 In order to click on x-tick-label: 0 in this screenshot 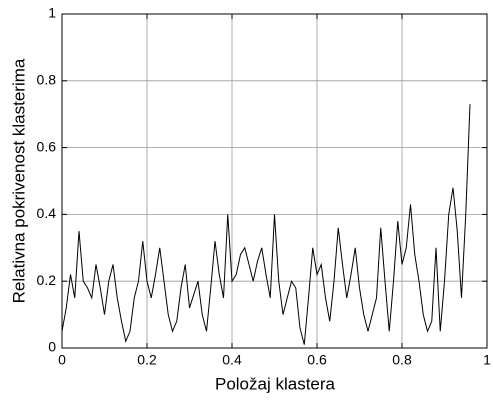, I will do `click(62, 360)`.